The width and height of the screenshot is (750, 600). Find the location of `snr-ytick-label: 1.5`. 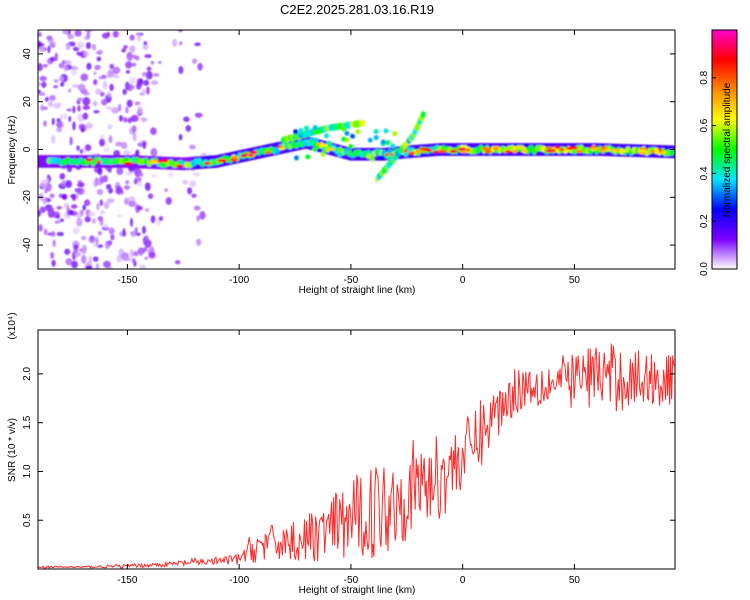

snr-ytick-label: 1.5 is located at coordinates (27, 422).